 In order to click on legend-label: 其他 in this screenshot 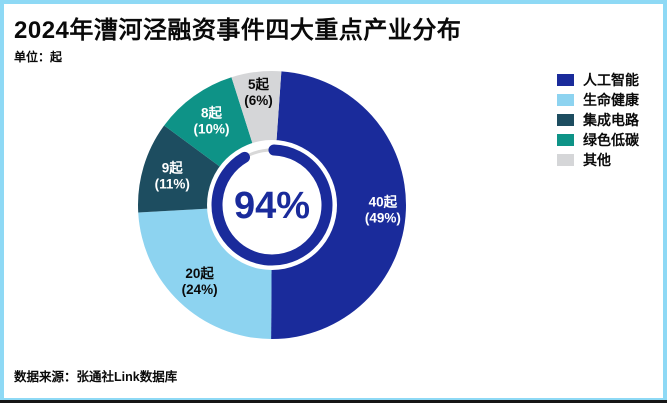, I will do `click(597, 160)`.